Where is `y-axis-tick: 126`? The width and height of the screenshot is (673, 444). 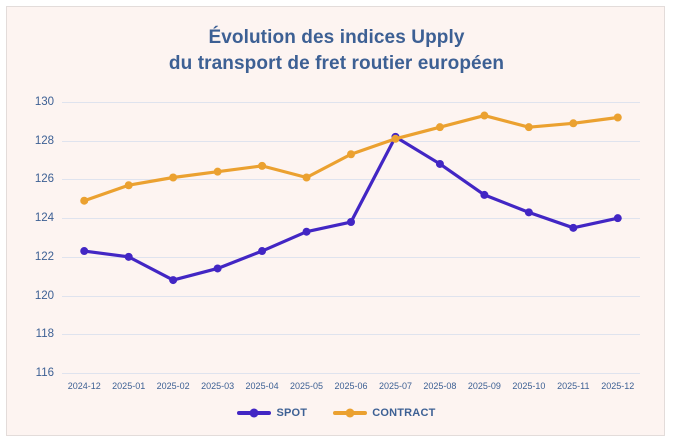 y-axis-tick: 126 is located at coordinates (44, 179).